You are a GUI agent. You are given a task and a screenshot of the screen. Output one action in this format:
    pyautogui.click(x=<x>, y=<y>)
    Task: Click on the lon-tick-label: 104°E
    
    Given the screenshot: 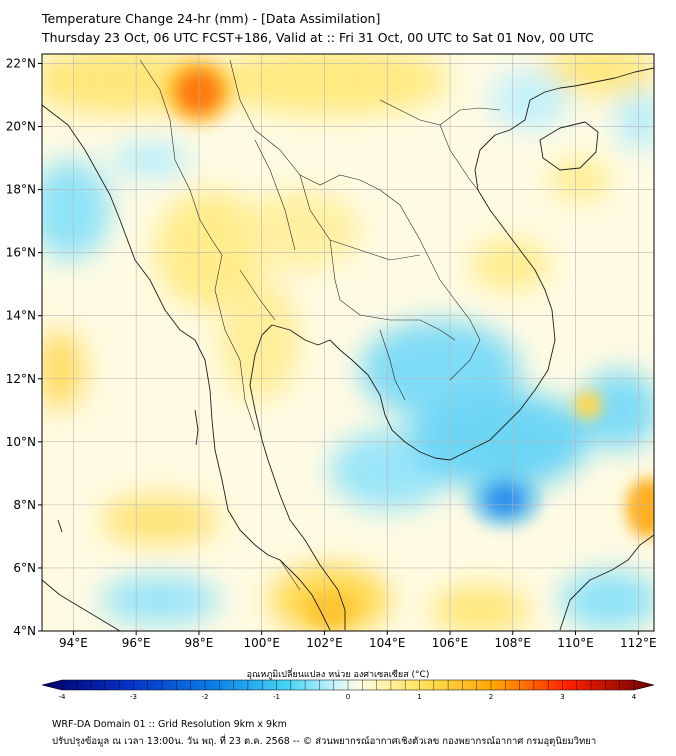 What is the action you would take?
    pyautogui.click(x=387, y=643)
    